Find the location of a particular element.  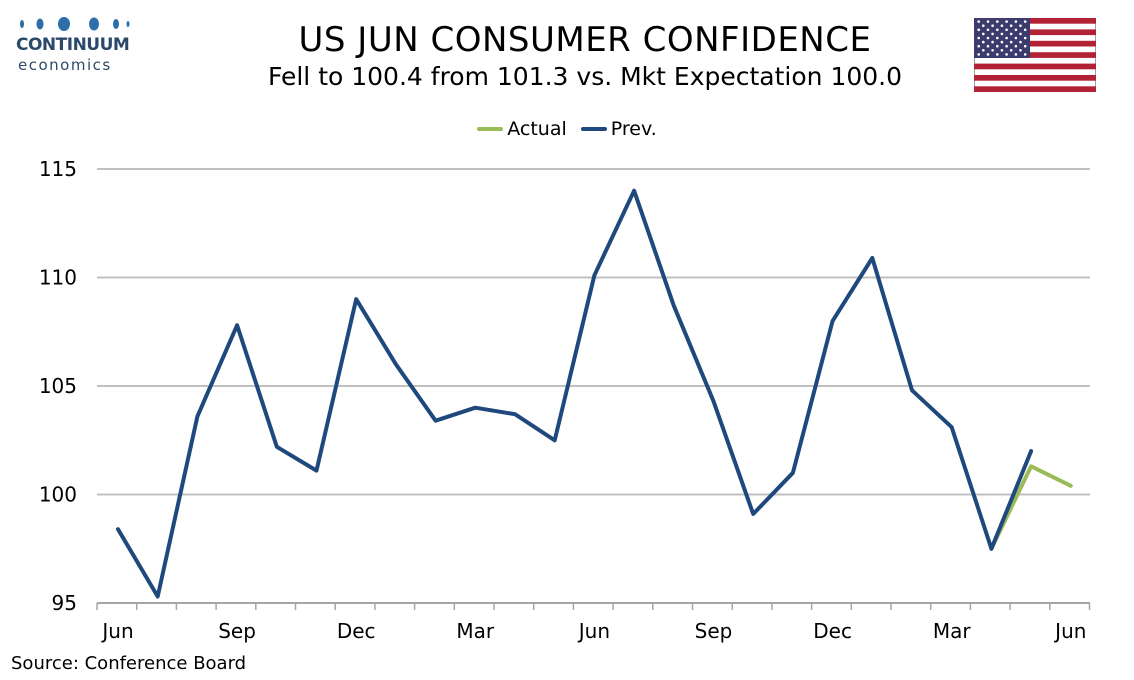

logo-wordmark: CONTINUUM is located at coordinates (73, 45).